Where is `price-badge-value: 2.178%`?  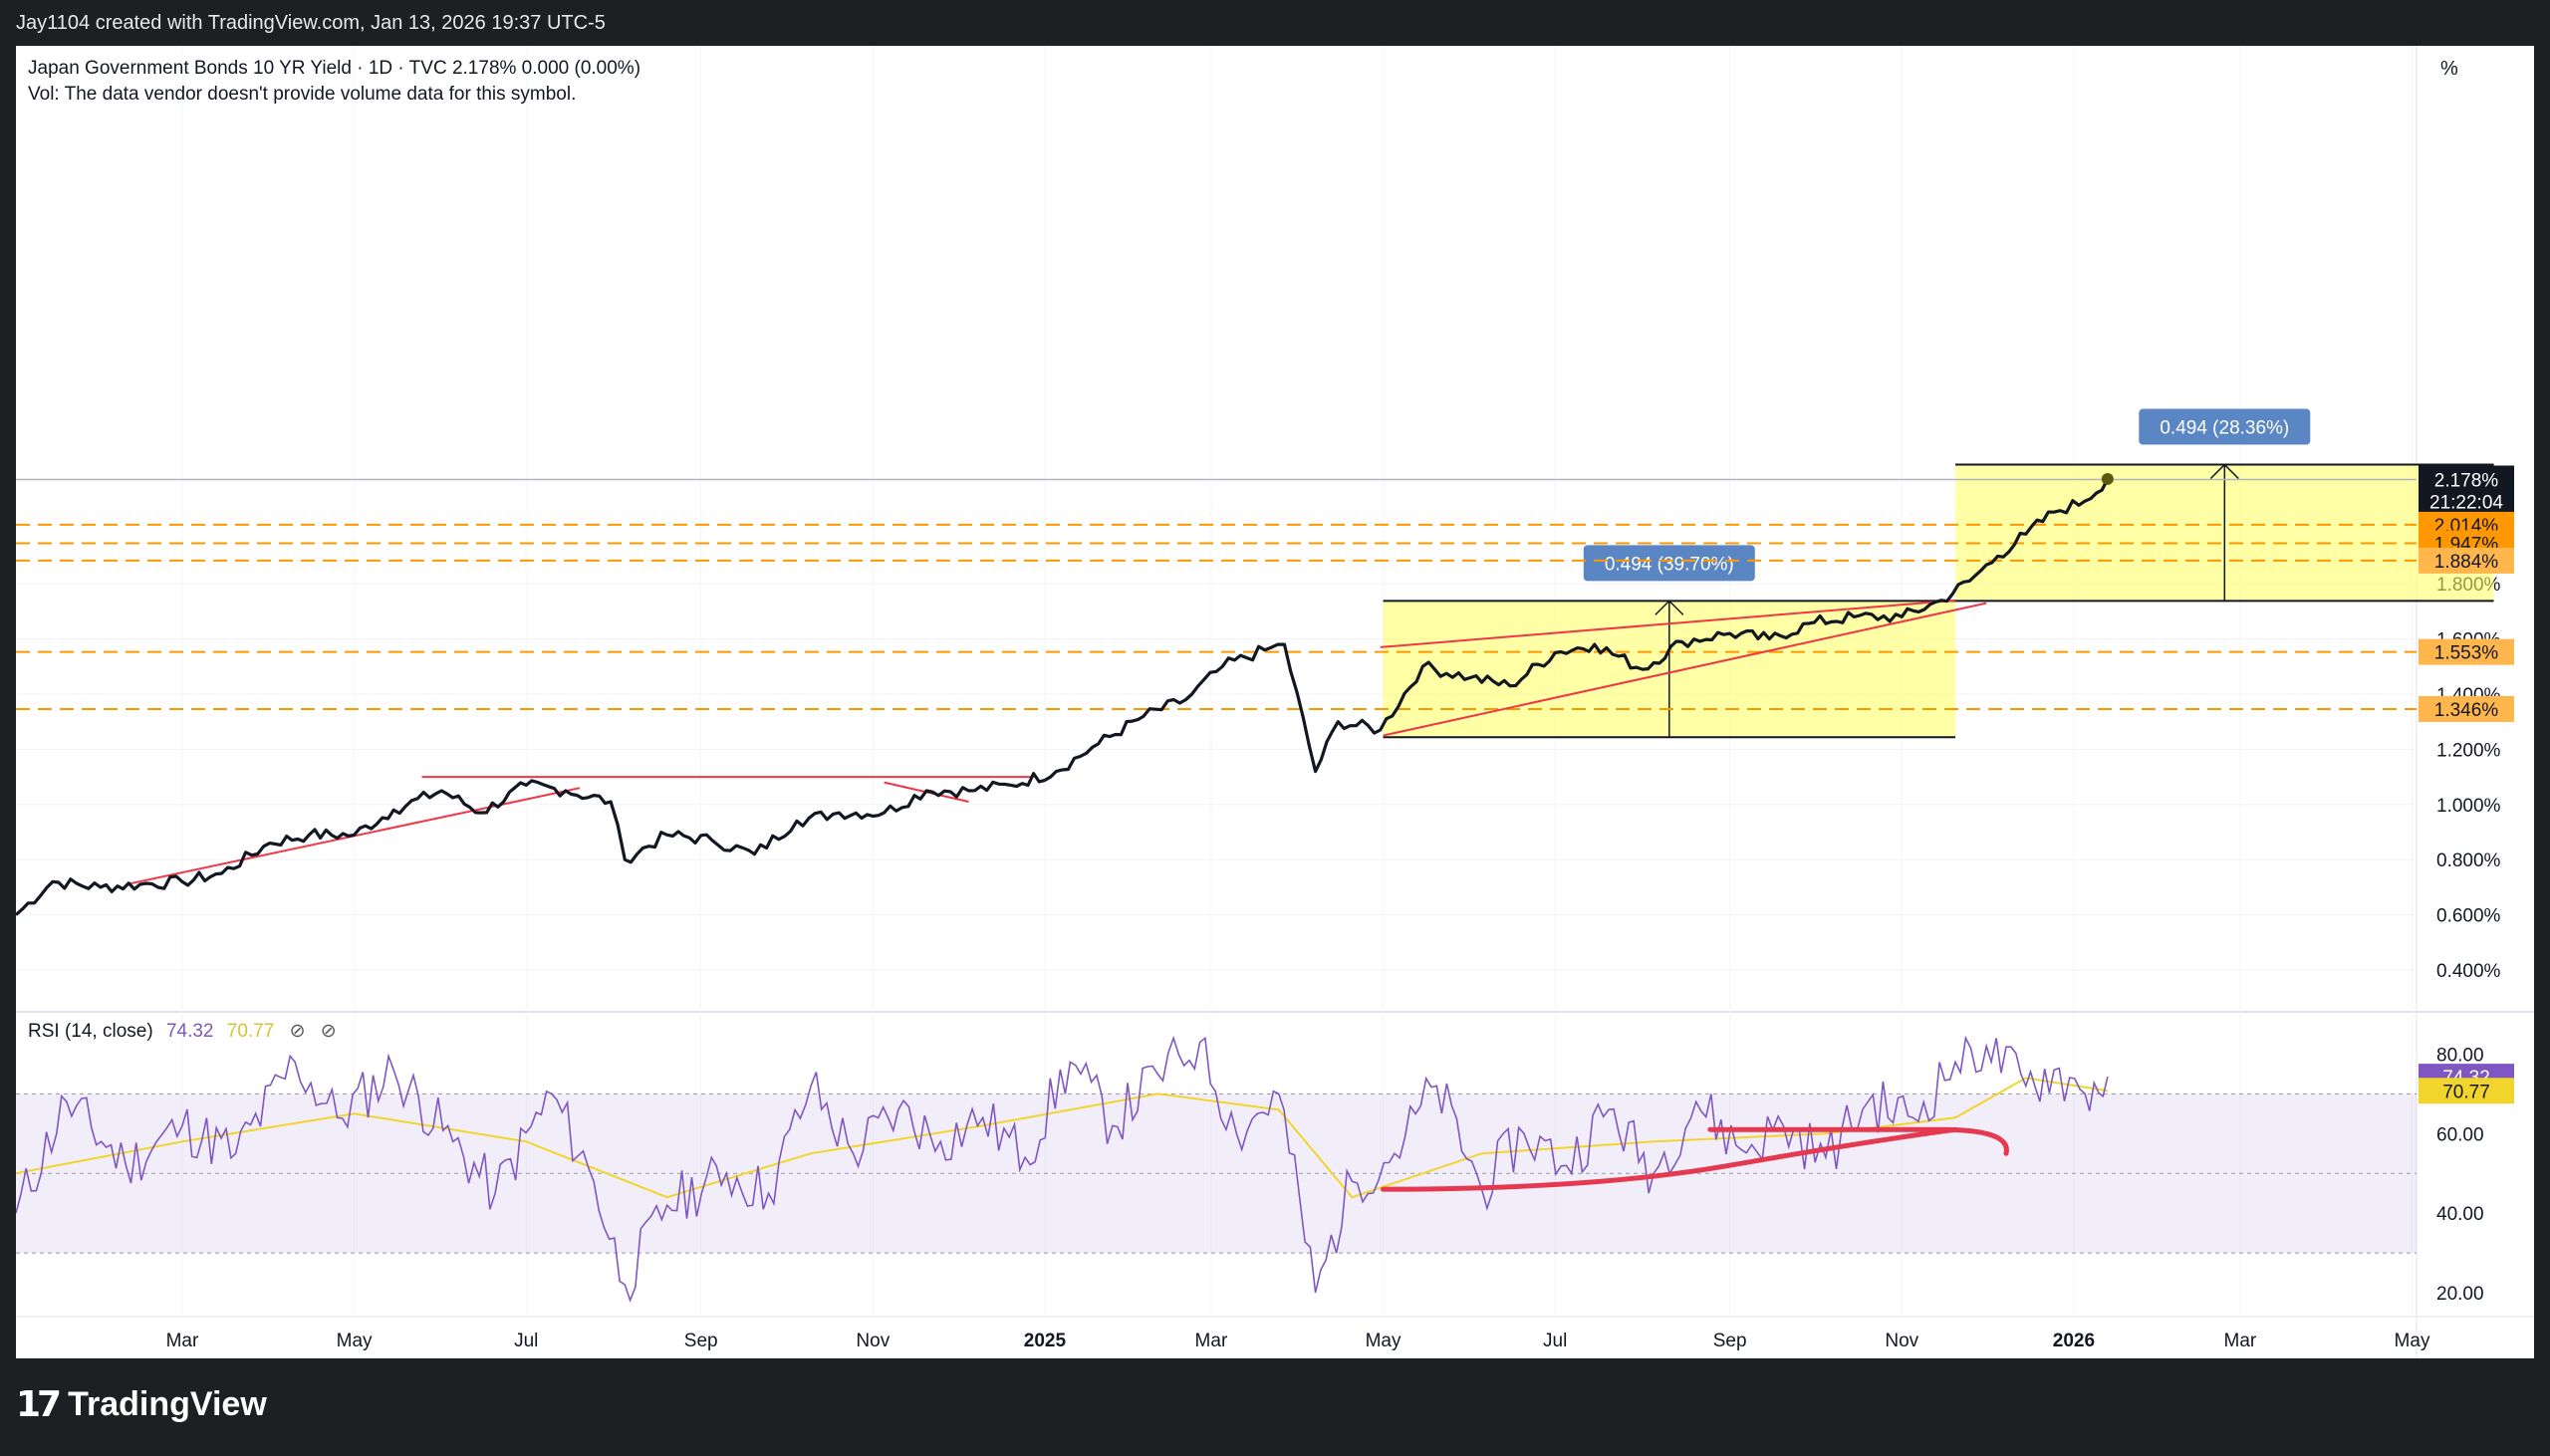
price-badge-value: 2.178% is located at coordinates (2466, 480).